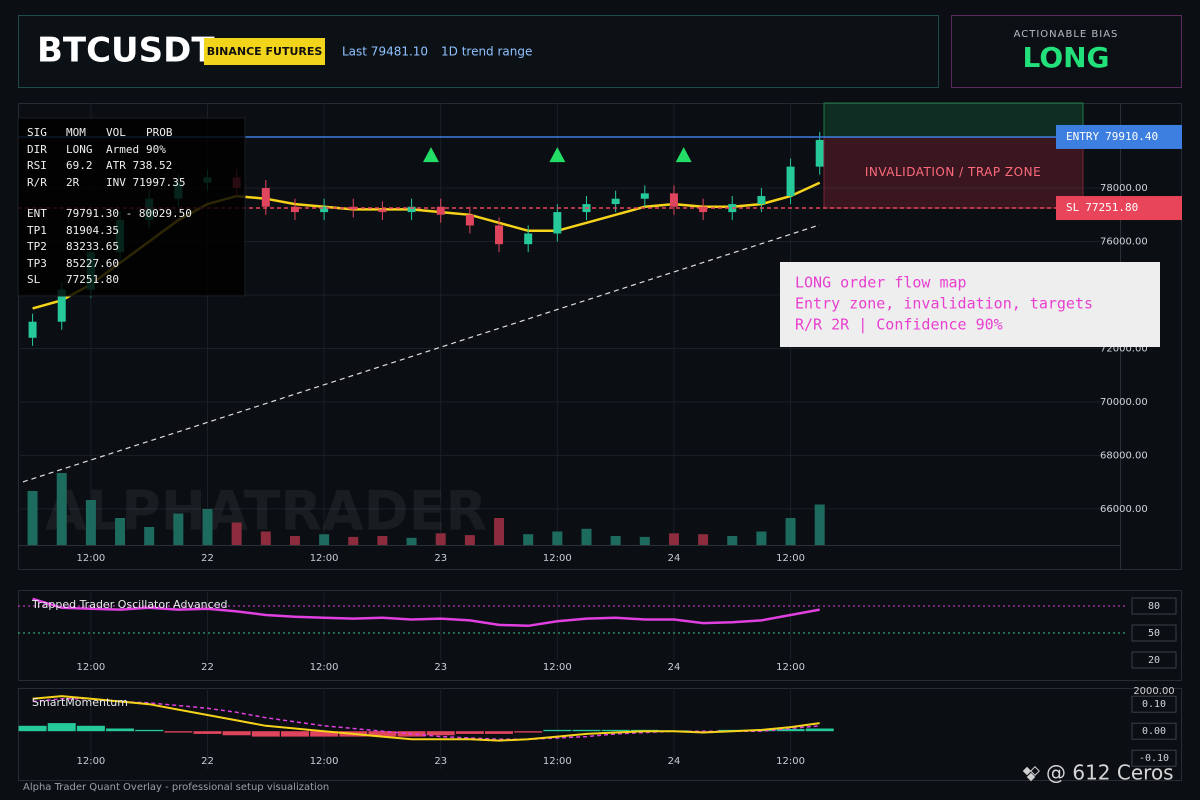  I want to click on info-cell: ENT, so click(37, 213).